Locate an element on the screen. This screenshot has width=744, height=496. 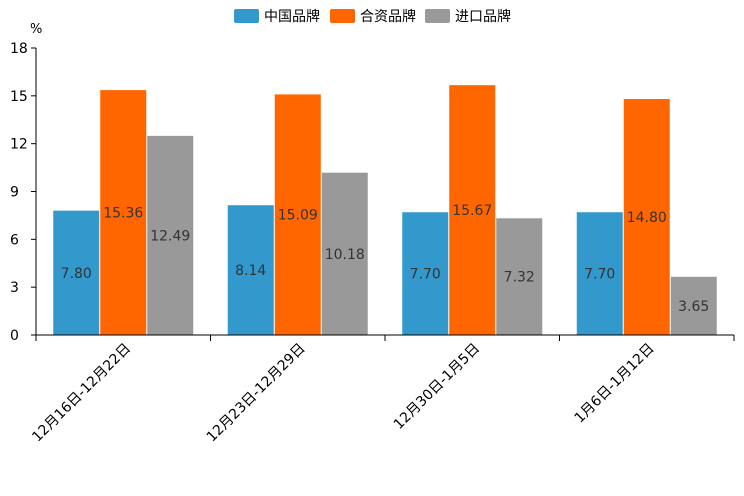
data-label-3-3: 7.32 is located at coordinates (519, 278).